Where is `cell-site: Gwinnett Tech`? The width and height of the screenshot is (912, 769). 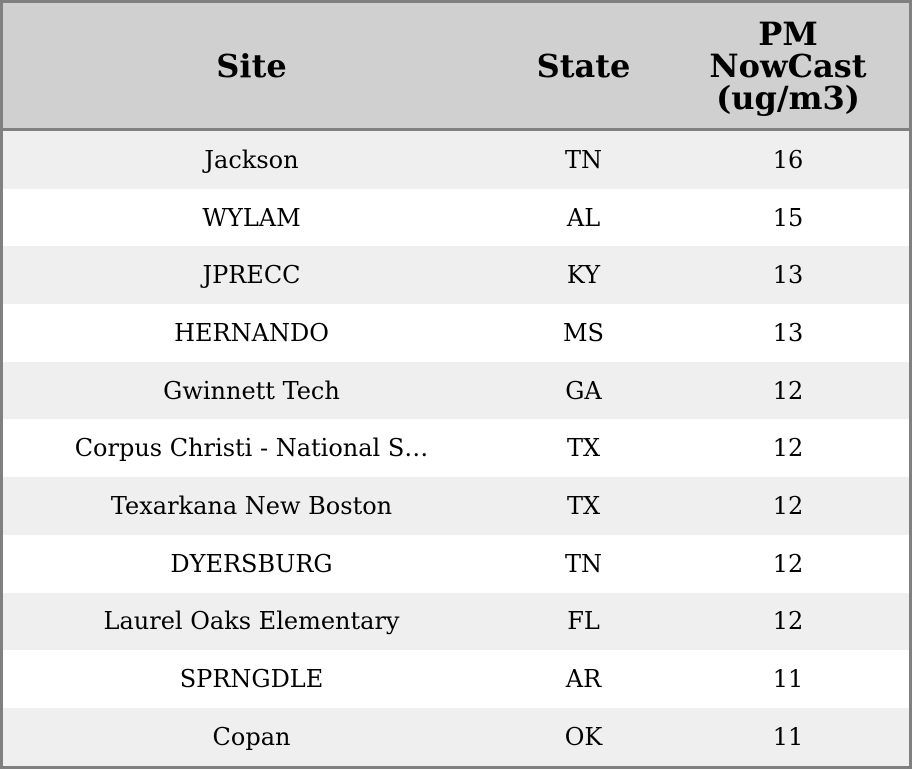
cell-site: Gwinnett Tech is located at coordinates (251, 390).